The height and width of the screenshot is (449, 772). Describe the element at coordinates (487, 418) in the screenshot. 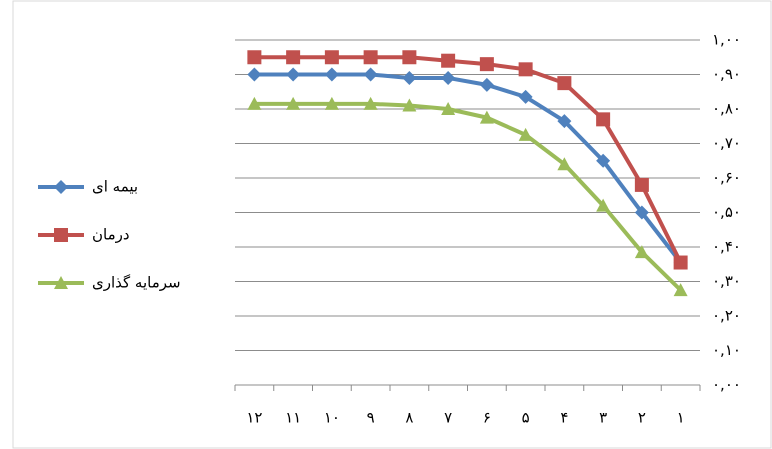

I see `x-tick-label: ۶` at that location.